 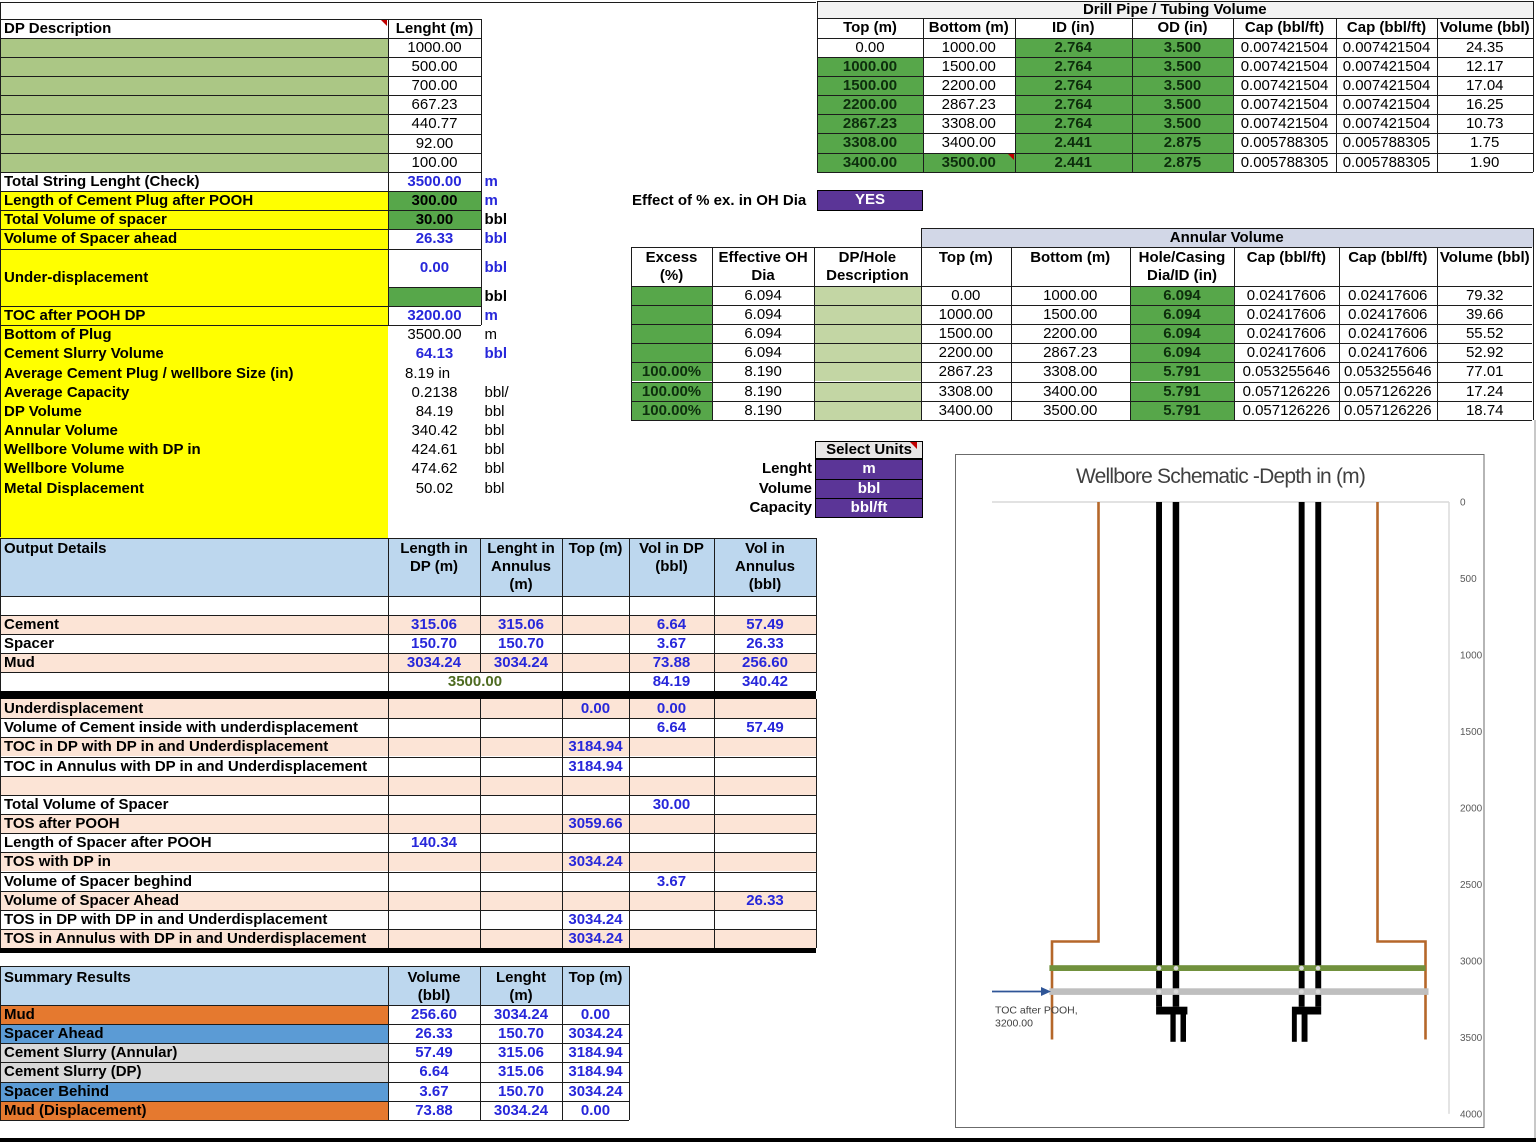 What do you see at coordinates (1471, 655) in the screenshot?
I see `svg-text: 1000` at bounding box center [1471, 655].